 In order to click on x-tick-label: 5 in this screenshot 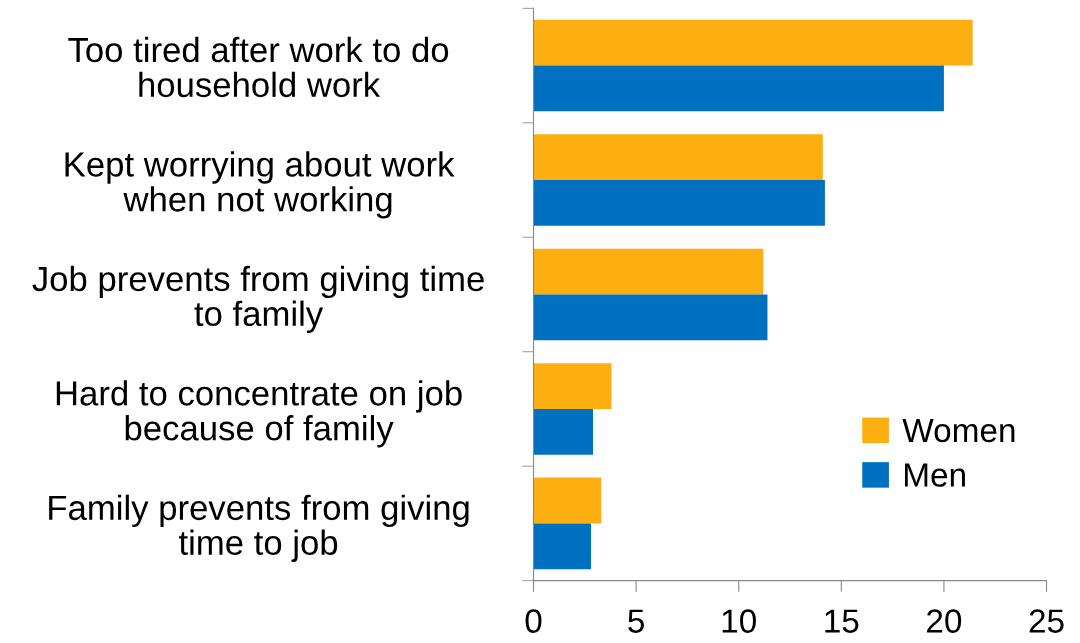, I will do `click(636, 621)`.